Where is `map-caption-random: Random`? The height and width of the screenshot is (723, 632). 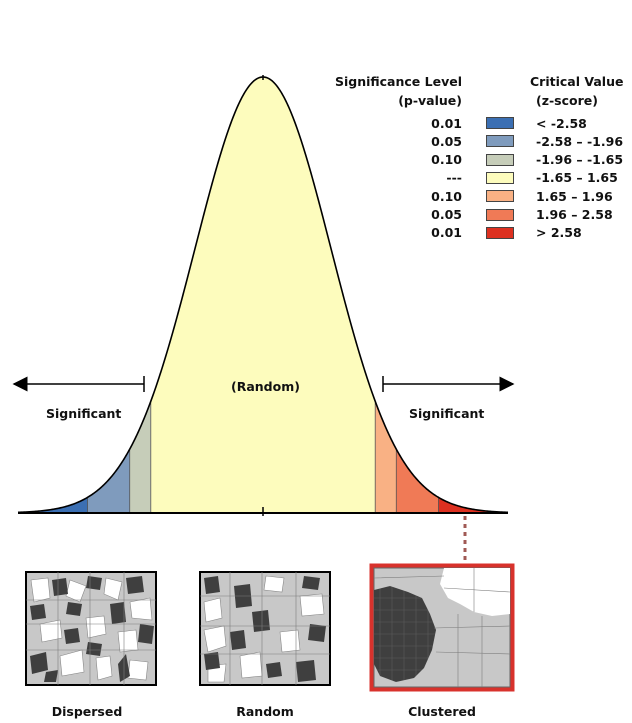 map-caption-random: Random is located at coordinates (265, 711).